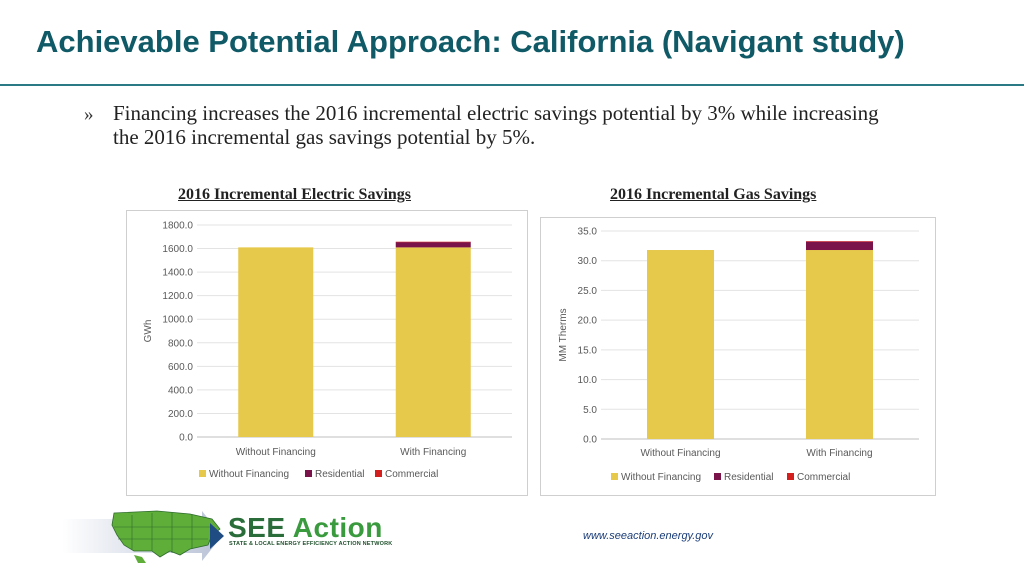 This screenshot has width=1024, height=575. What do you see at coordinates (177, 226) in the screenshot?
I see `y-tick-label: 1800.0` at bounding box center [177, 226].